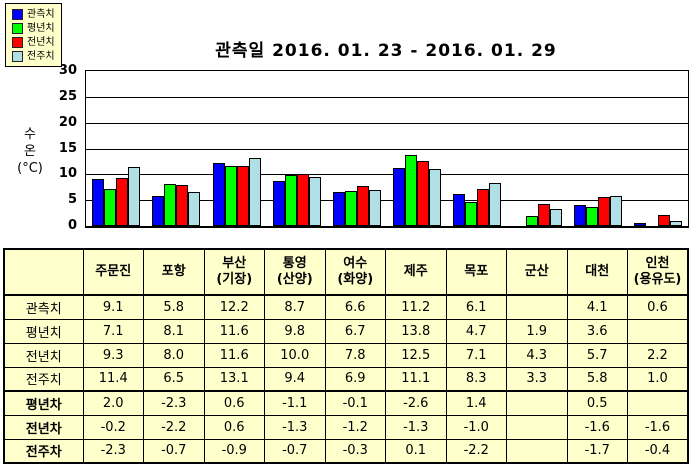 The image size is (691, 464). I want to click on y-axis-unit-line: 수, so click(30, 134).